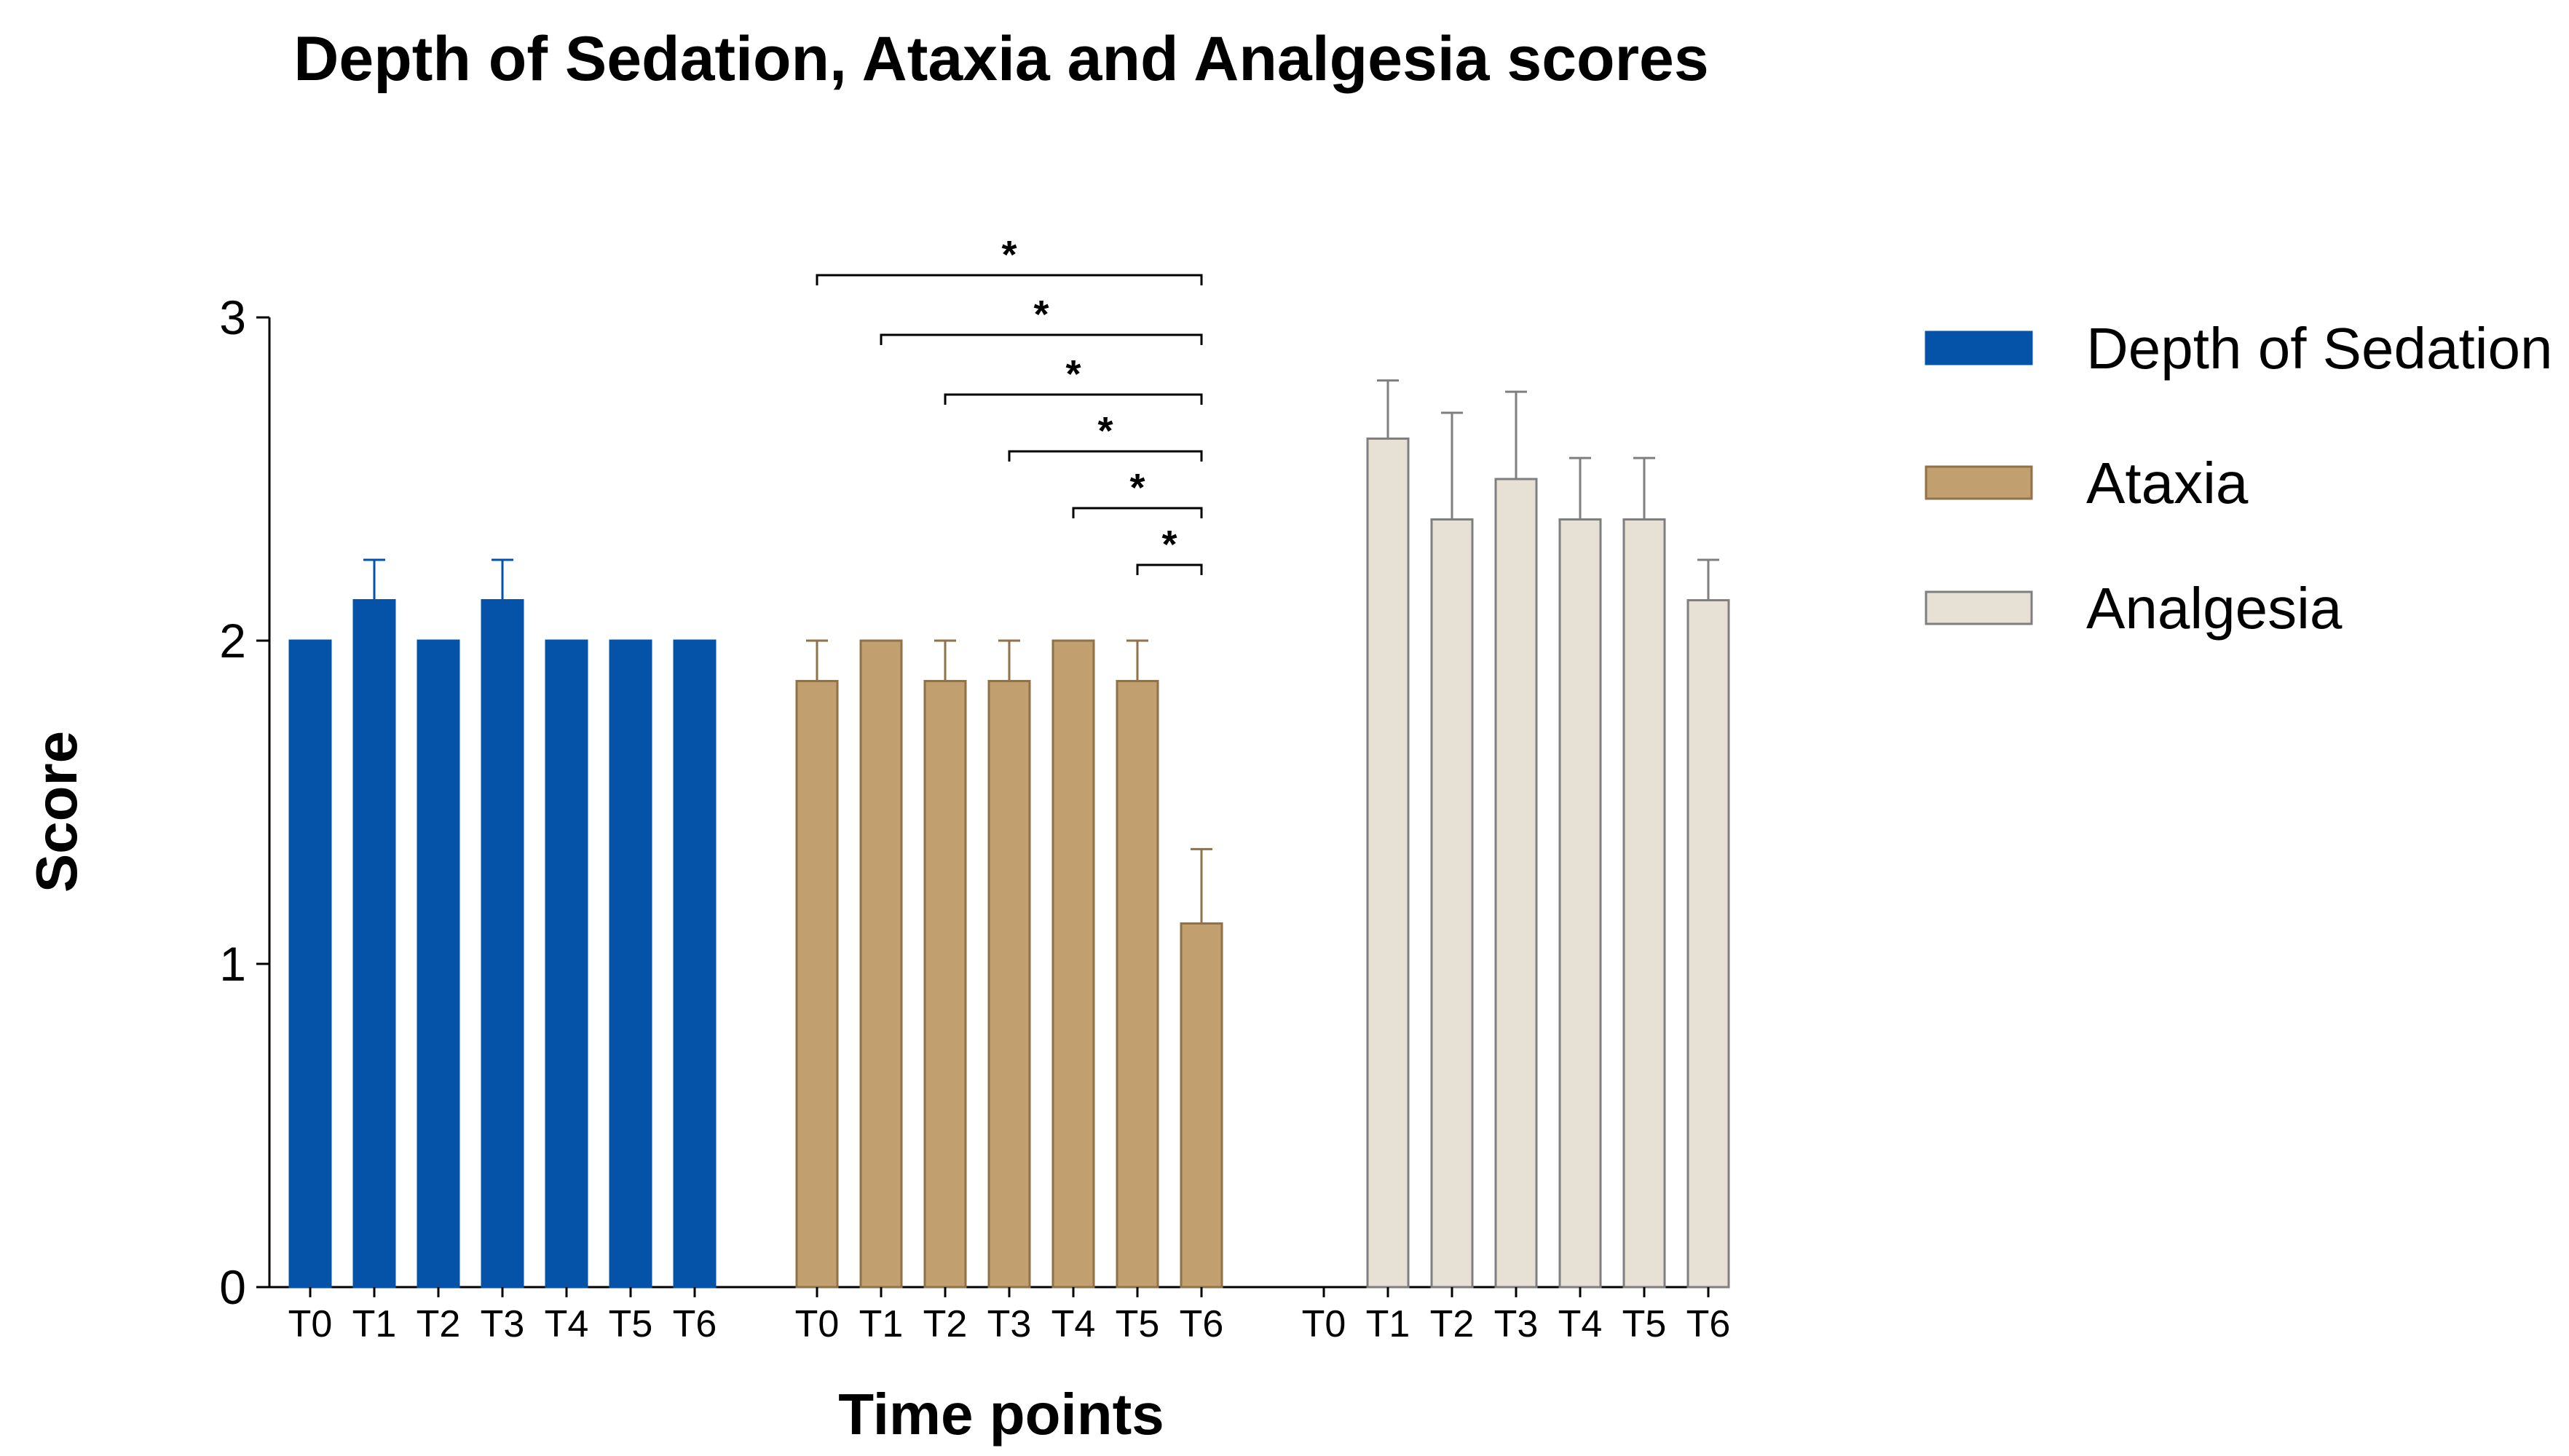 This screenshot has width=2569, height=1456. Describe the element at coordinates (56, 812) in the screenshot. I see `y-axis-title: Score` at that location.